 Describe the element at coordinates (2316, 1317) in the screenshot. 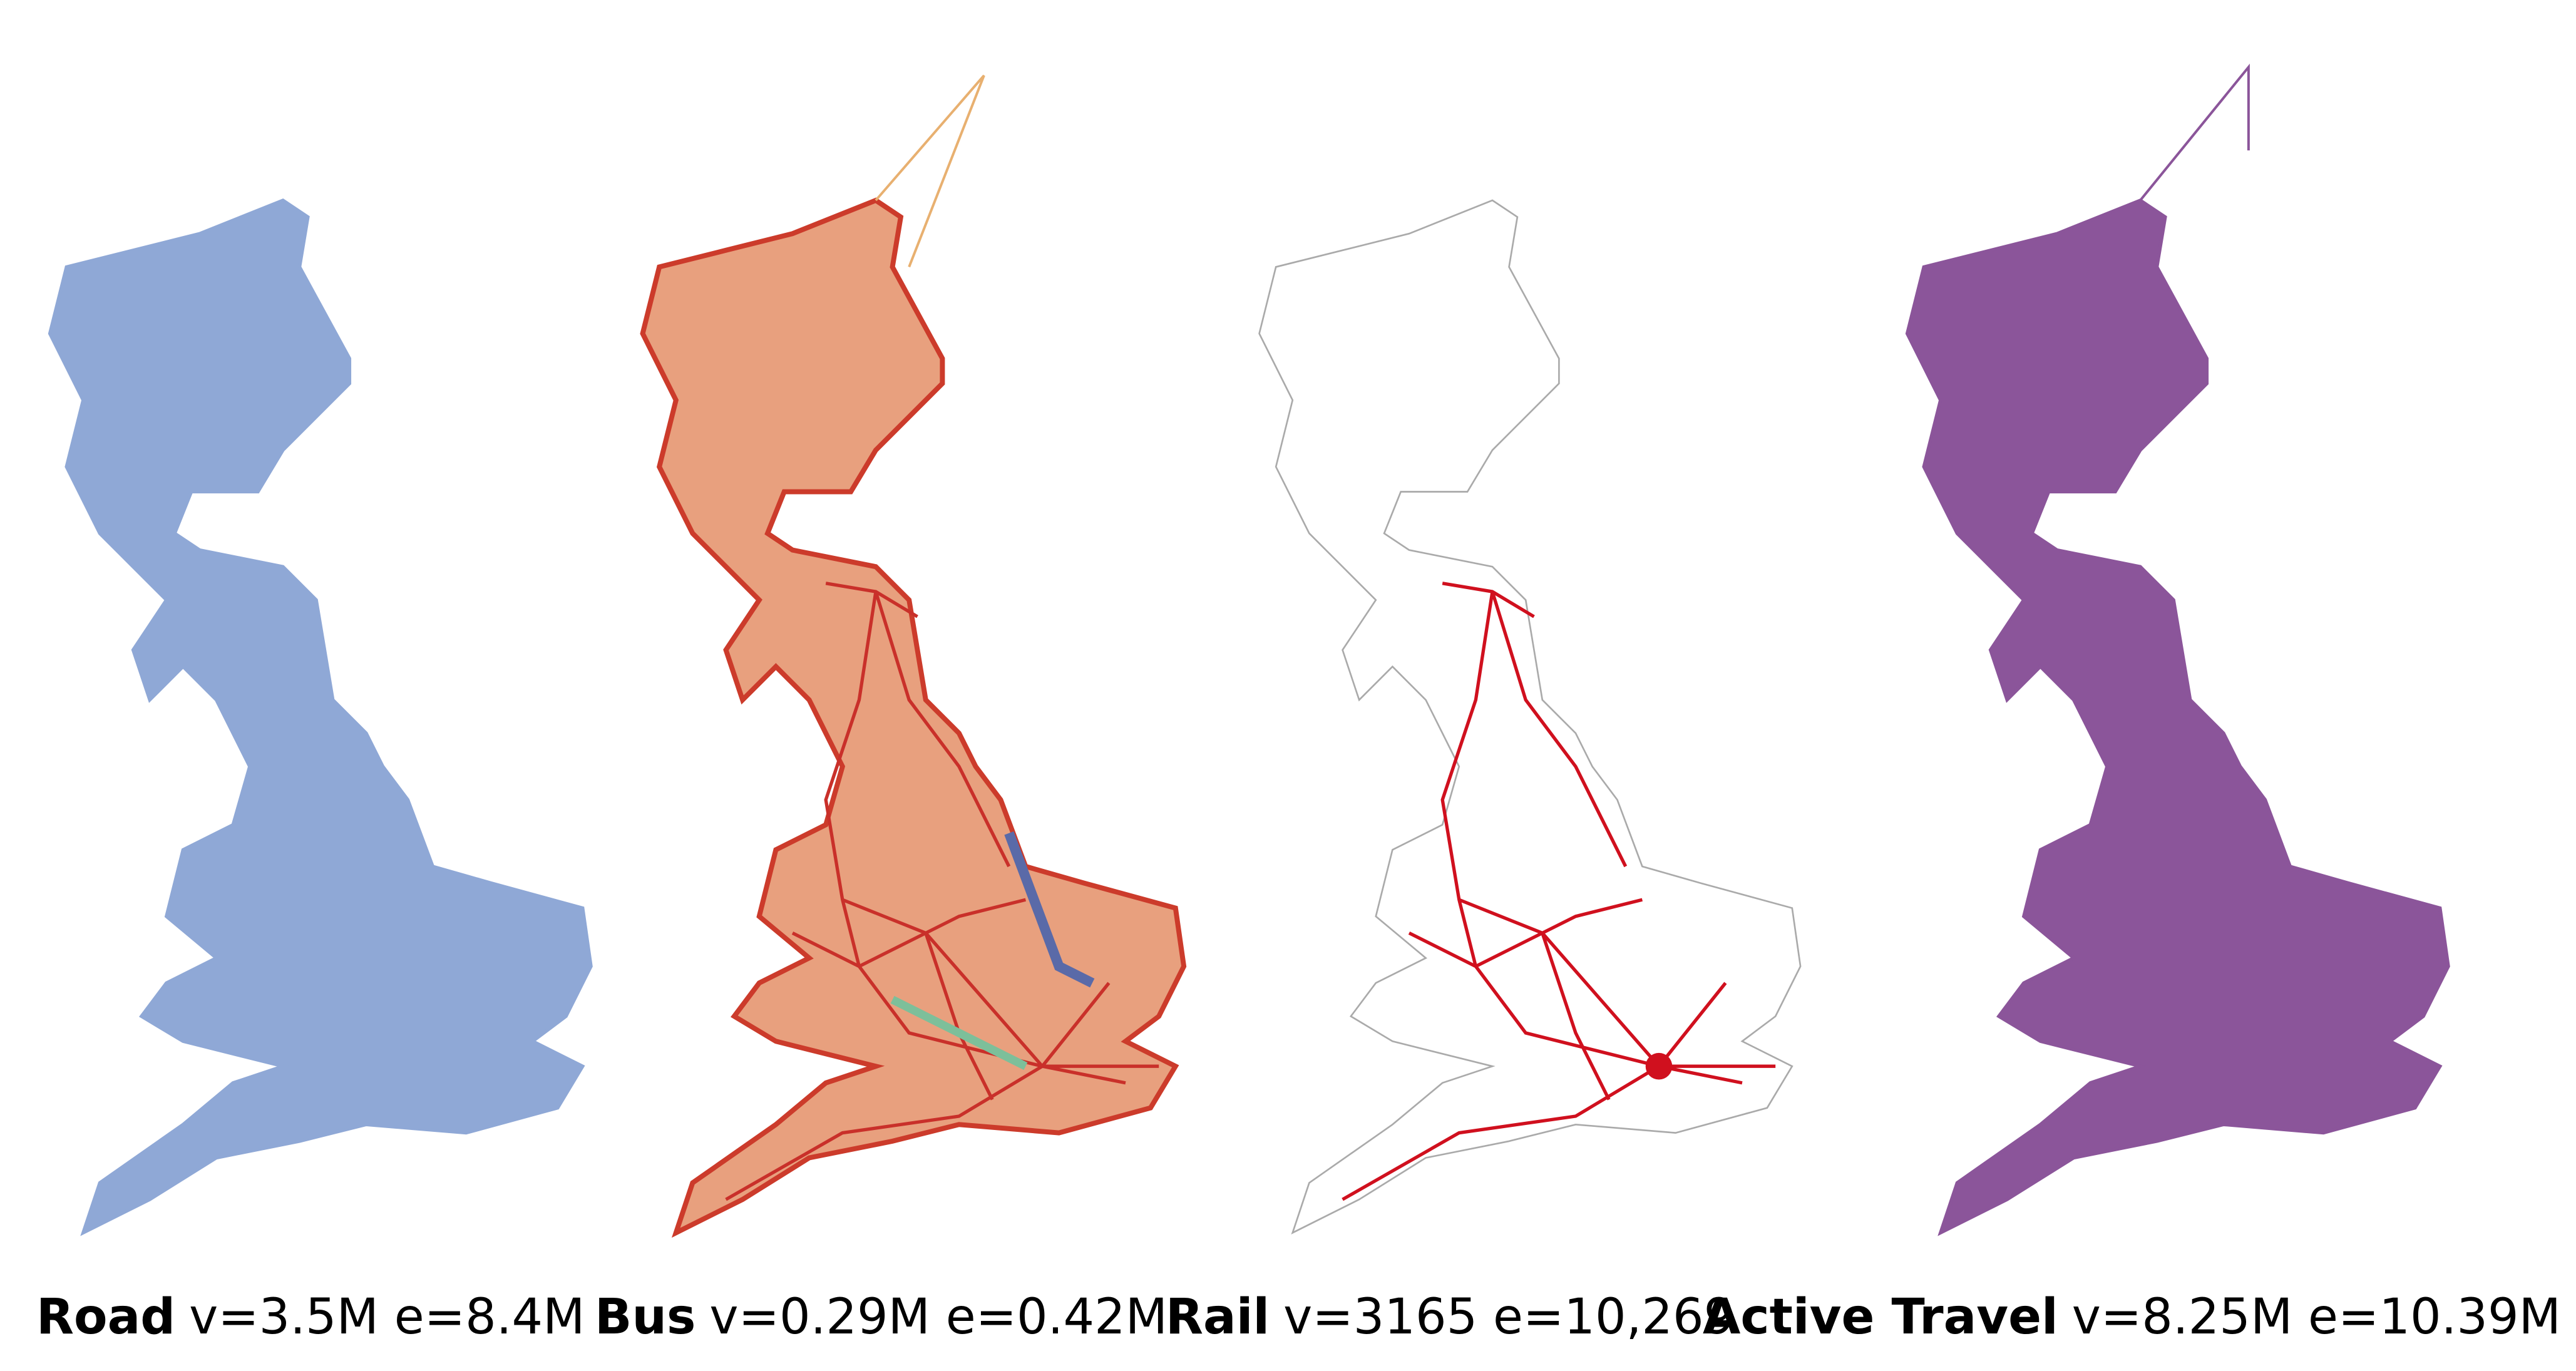

I see `network-stats: v=8.25M e=10.39M` at that location.